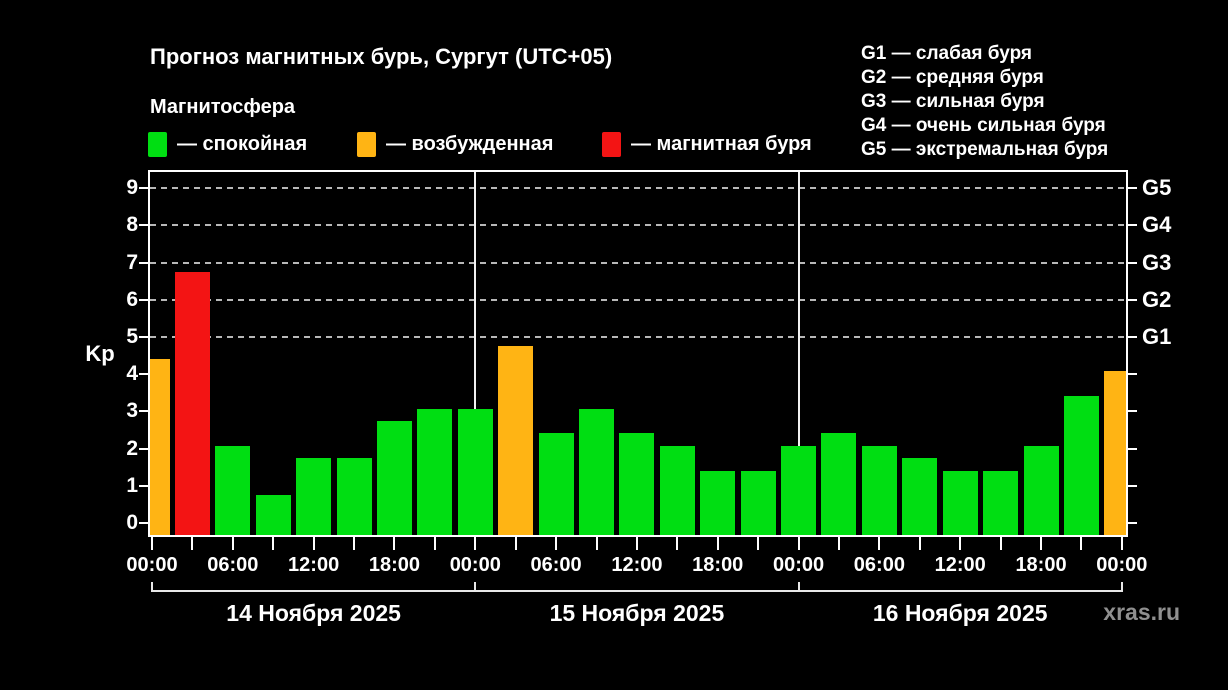 This screenshot has width=1228, height=690. I want to click on y-tick-label: 8, so click(132, 225).